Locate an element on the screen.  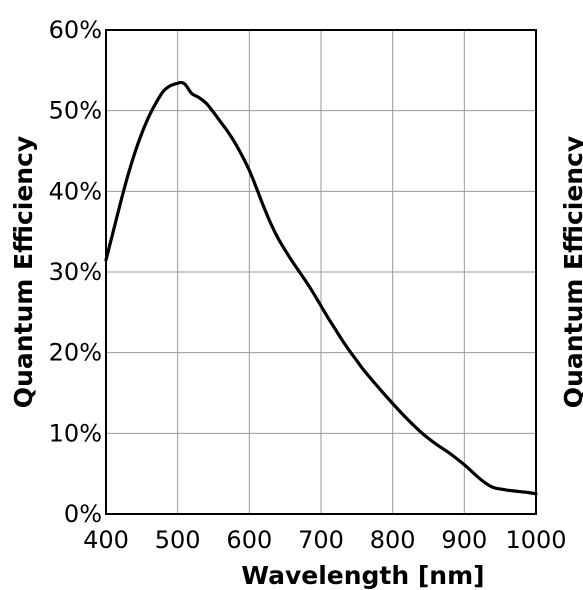
y-tick-label: 0% is located at coordinates (83, 514).